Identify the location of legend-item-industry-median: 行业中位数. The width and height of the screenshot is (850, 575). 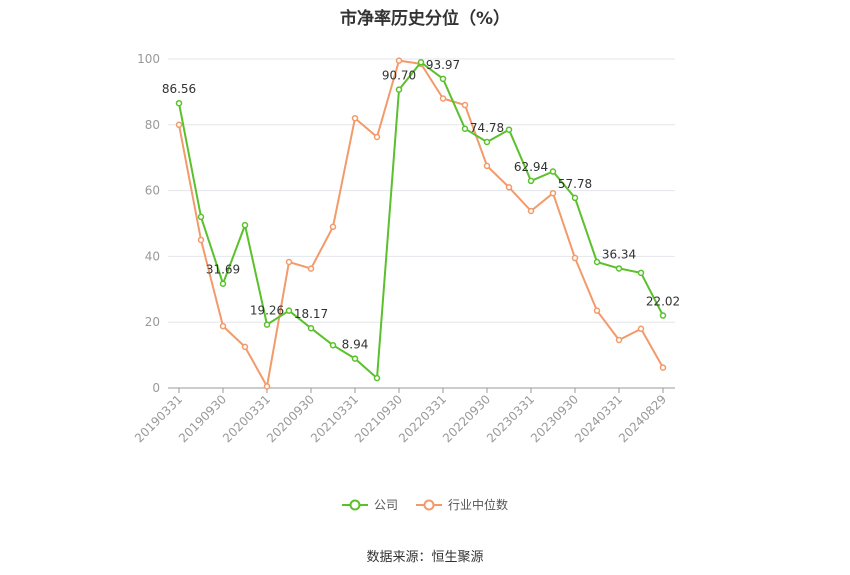
(462, 504).